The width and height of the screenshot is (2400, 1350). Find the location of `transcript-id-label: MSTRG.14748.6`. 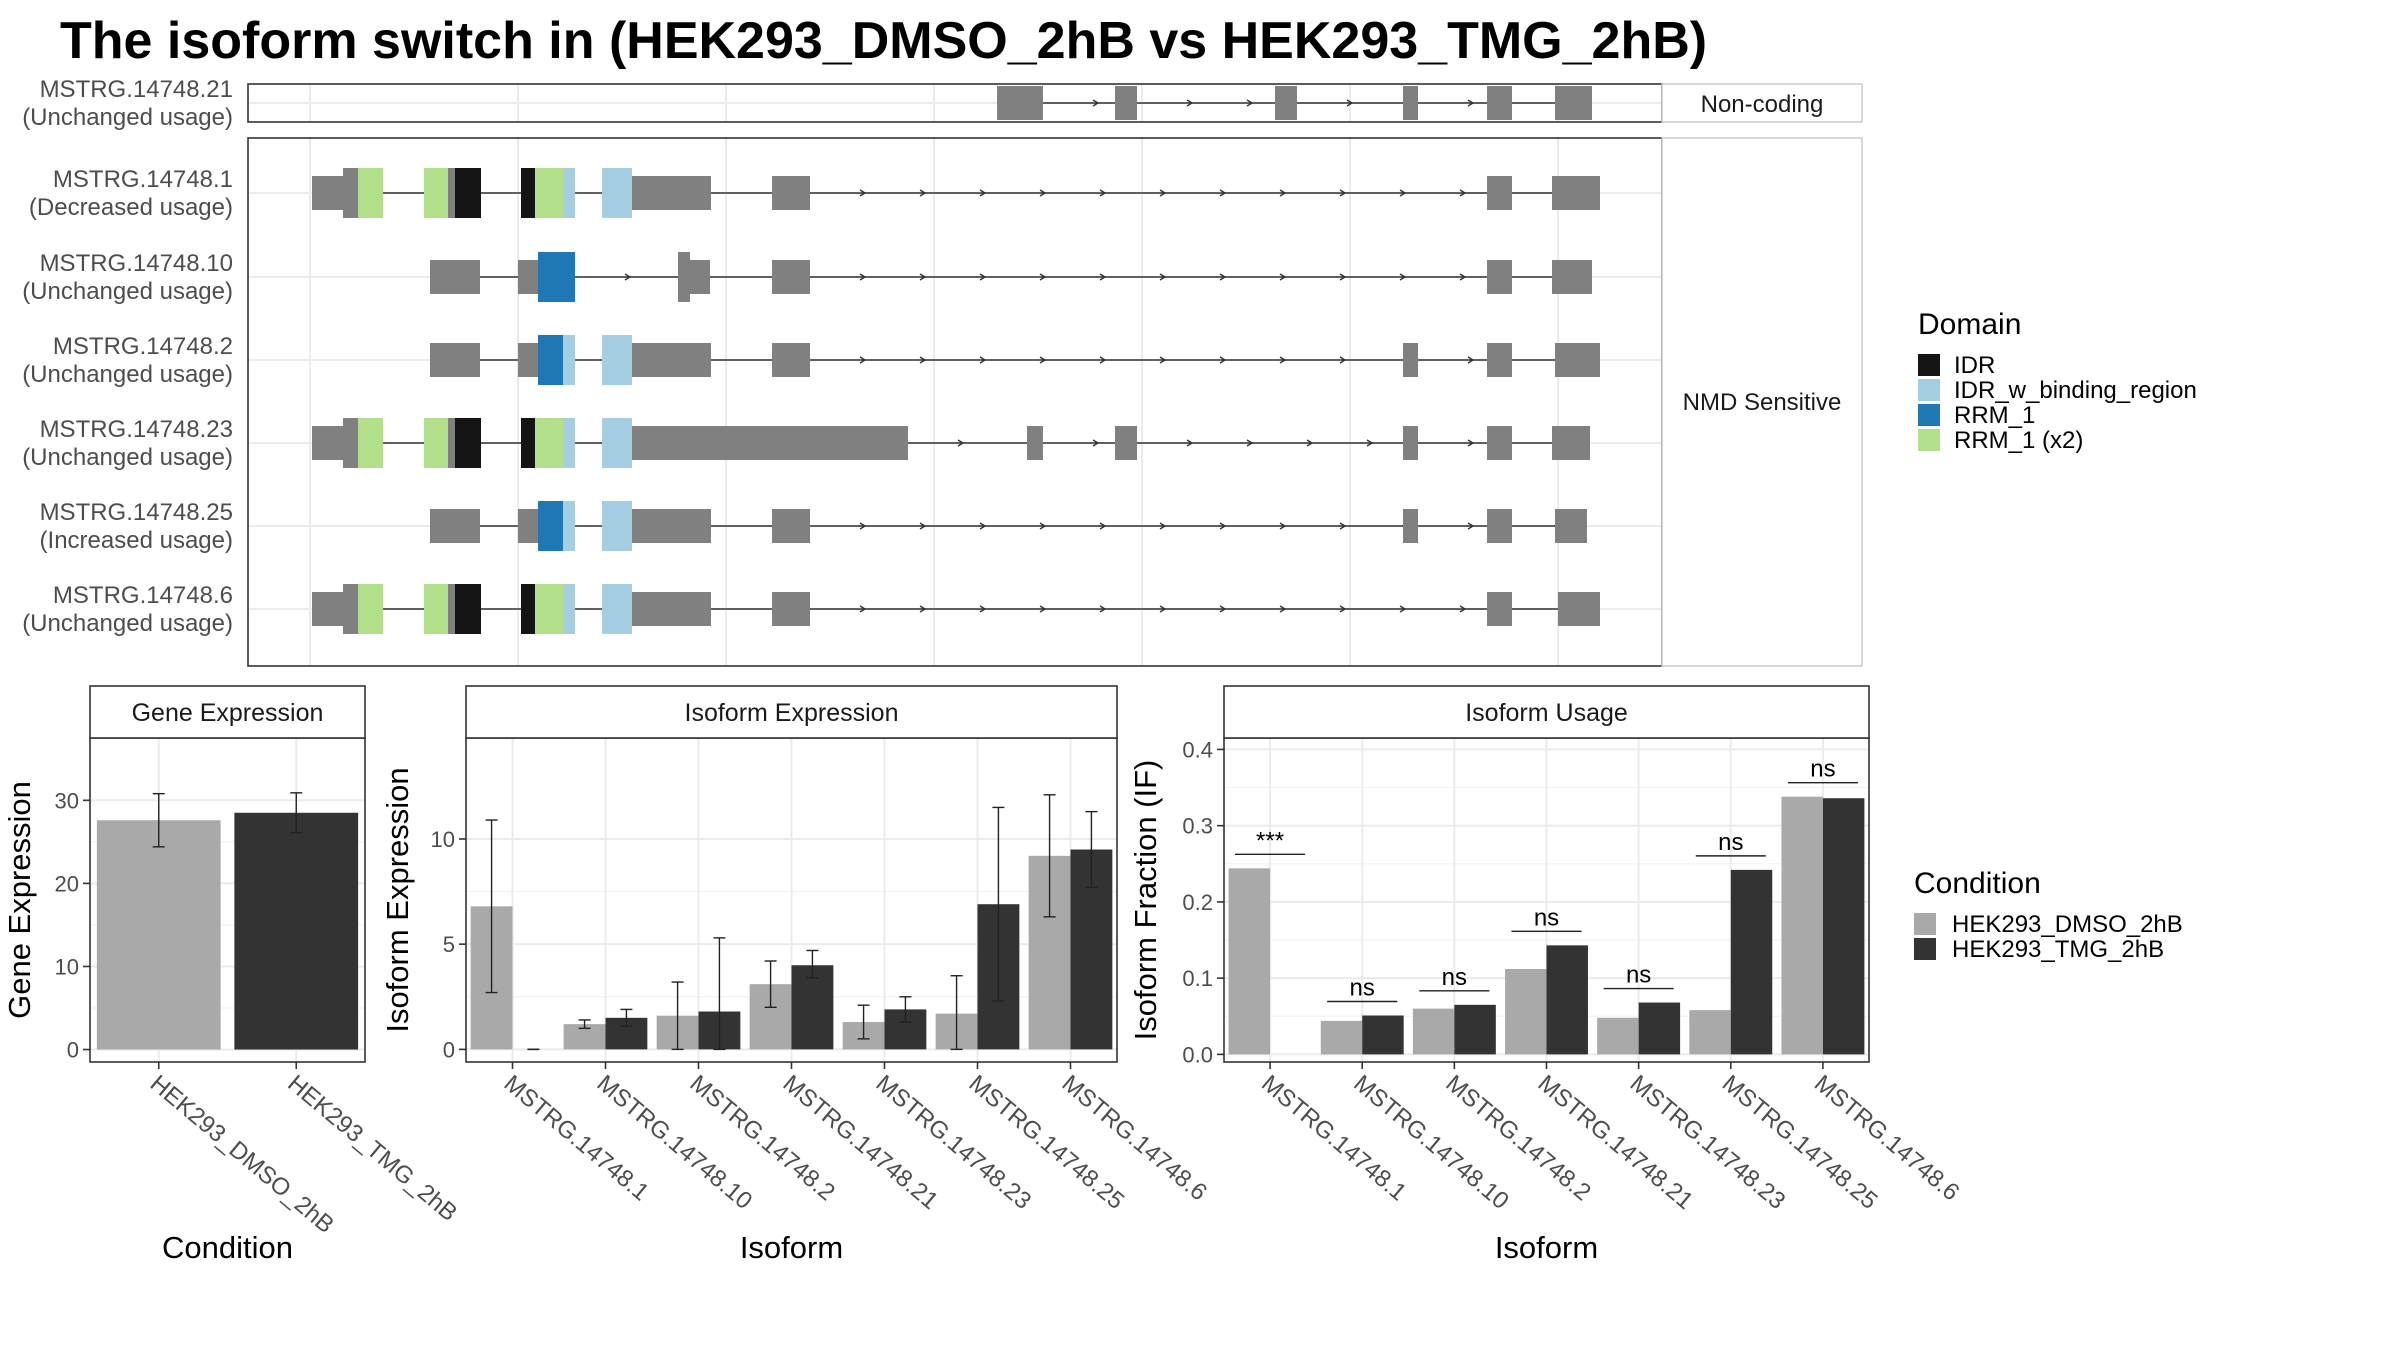

transcript-id-label: MSTRG.14748.6 is located at coordinates (143, 595).